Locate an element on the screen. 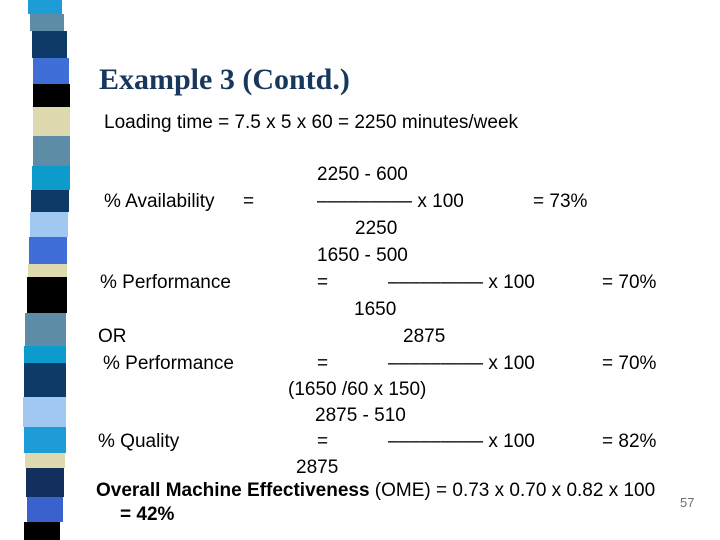 The width and height of the screenshot is (720, 540). performance2-label: % Performance is located at coordinates (168, 363).